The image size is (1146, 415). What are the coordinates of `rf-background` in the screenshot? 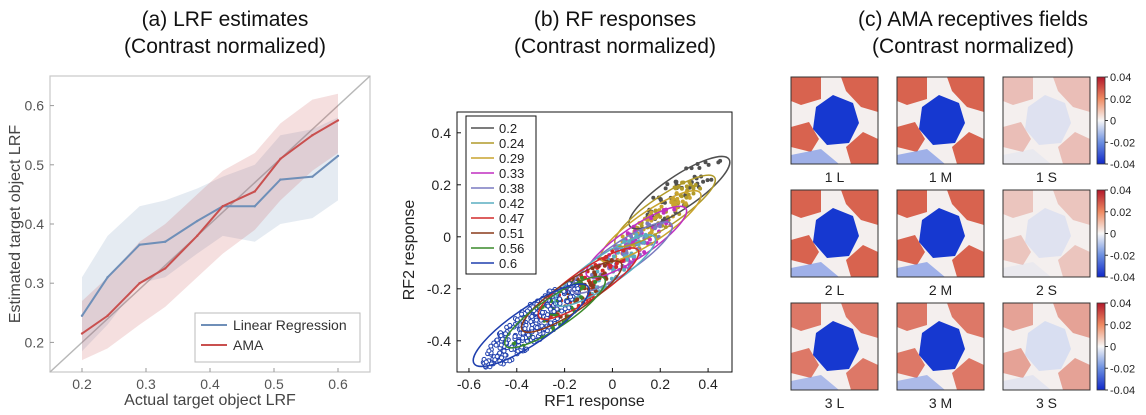 It's located at (1046, 120).